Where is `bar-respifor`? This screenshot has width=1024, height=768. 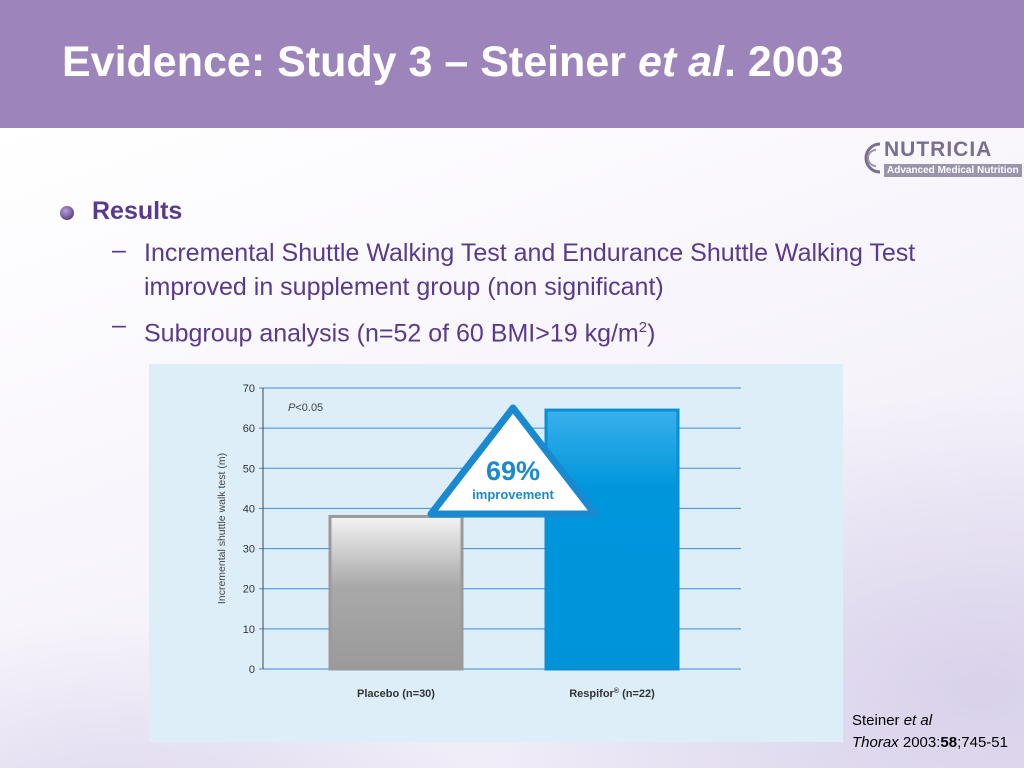
bar-respifor is located at coordinates (612, 539).